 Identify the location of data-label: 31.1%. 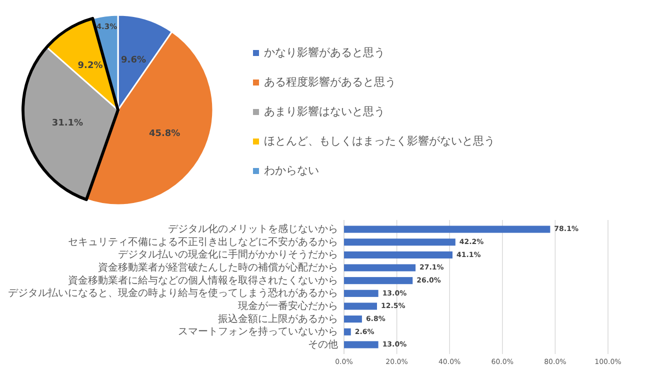
(68, 123).